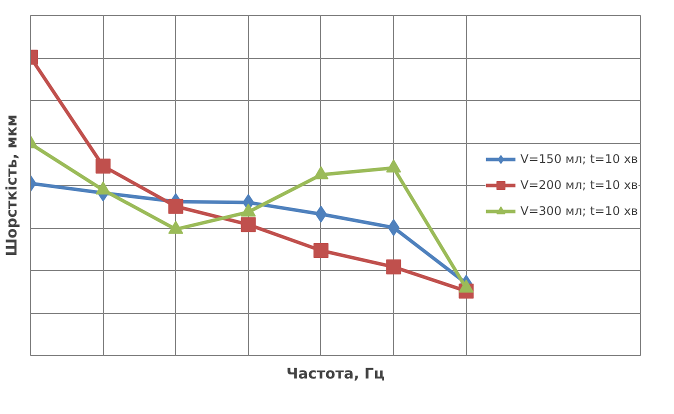 This screenshot has width=674, height=414. Describe the element at coordinates (335, 374) in the screenshot. I see `x-axis-title: Частота, Гц` at that location.